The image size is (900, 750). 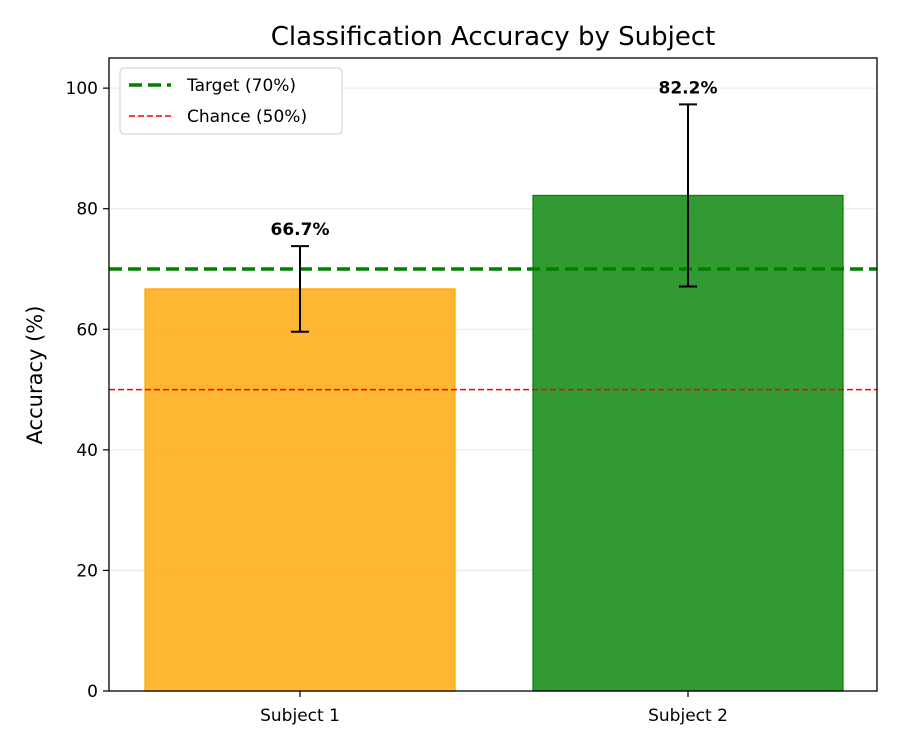 I want to click on x-tick-label: Subject 2, so click(x=688, y=716).